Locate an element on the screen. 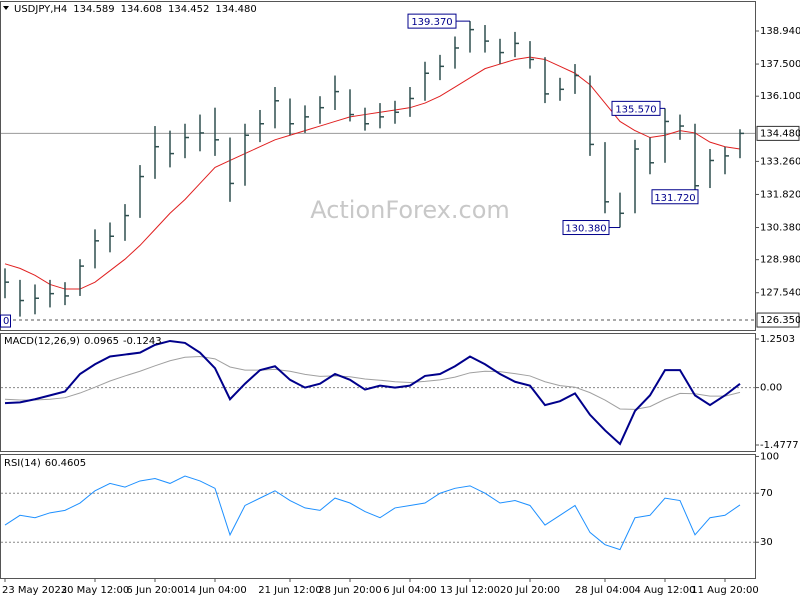  header-quote: 134.452 is located at coordinates (188, 9).